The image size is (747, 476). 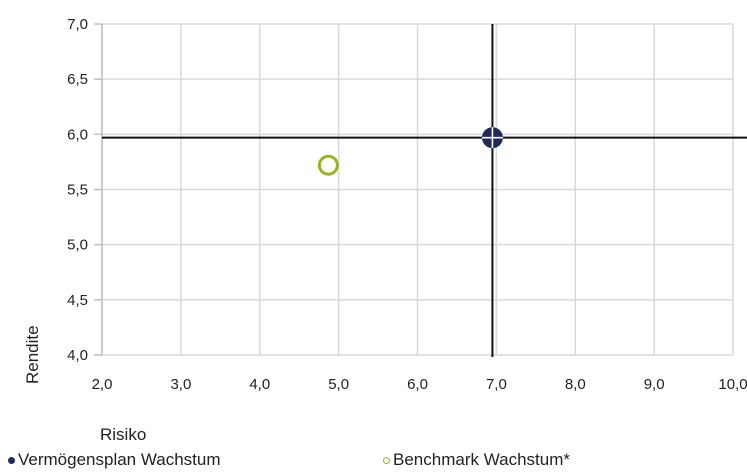 I want to click on x-tick-label: 5,0, so click(x=338, y=384).